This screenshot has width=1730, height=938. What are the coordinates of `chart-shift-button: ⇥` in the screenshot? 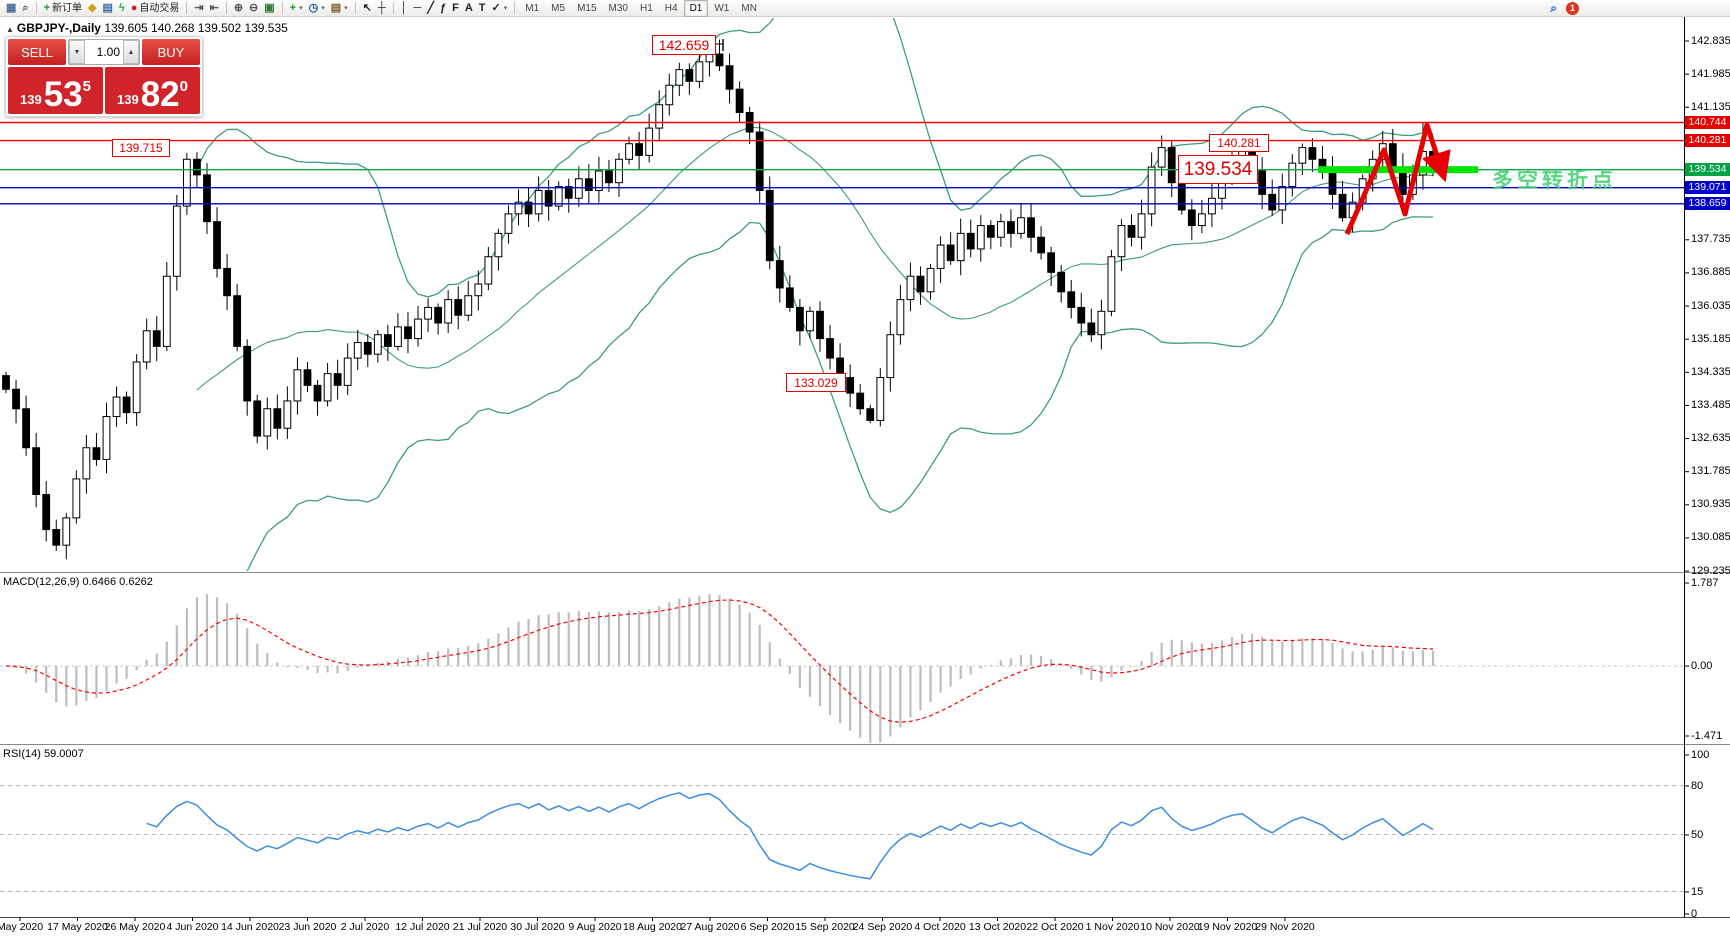 It's located at (198, 8).